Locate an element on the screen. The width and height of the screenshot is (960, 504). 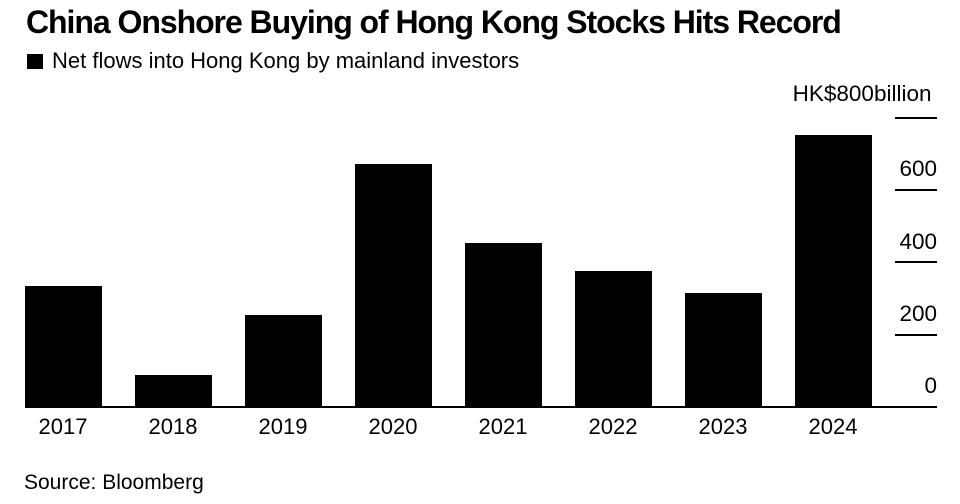
x-tick-label-2023: 2023 is located at coordinates (723, 426).